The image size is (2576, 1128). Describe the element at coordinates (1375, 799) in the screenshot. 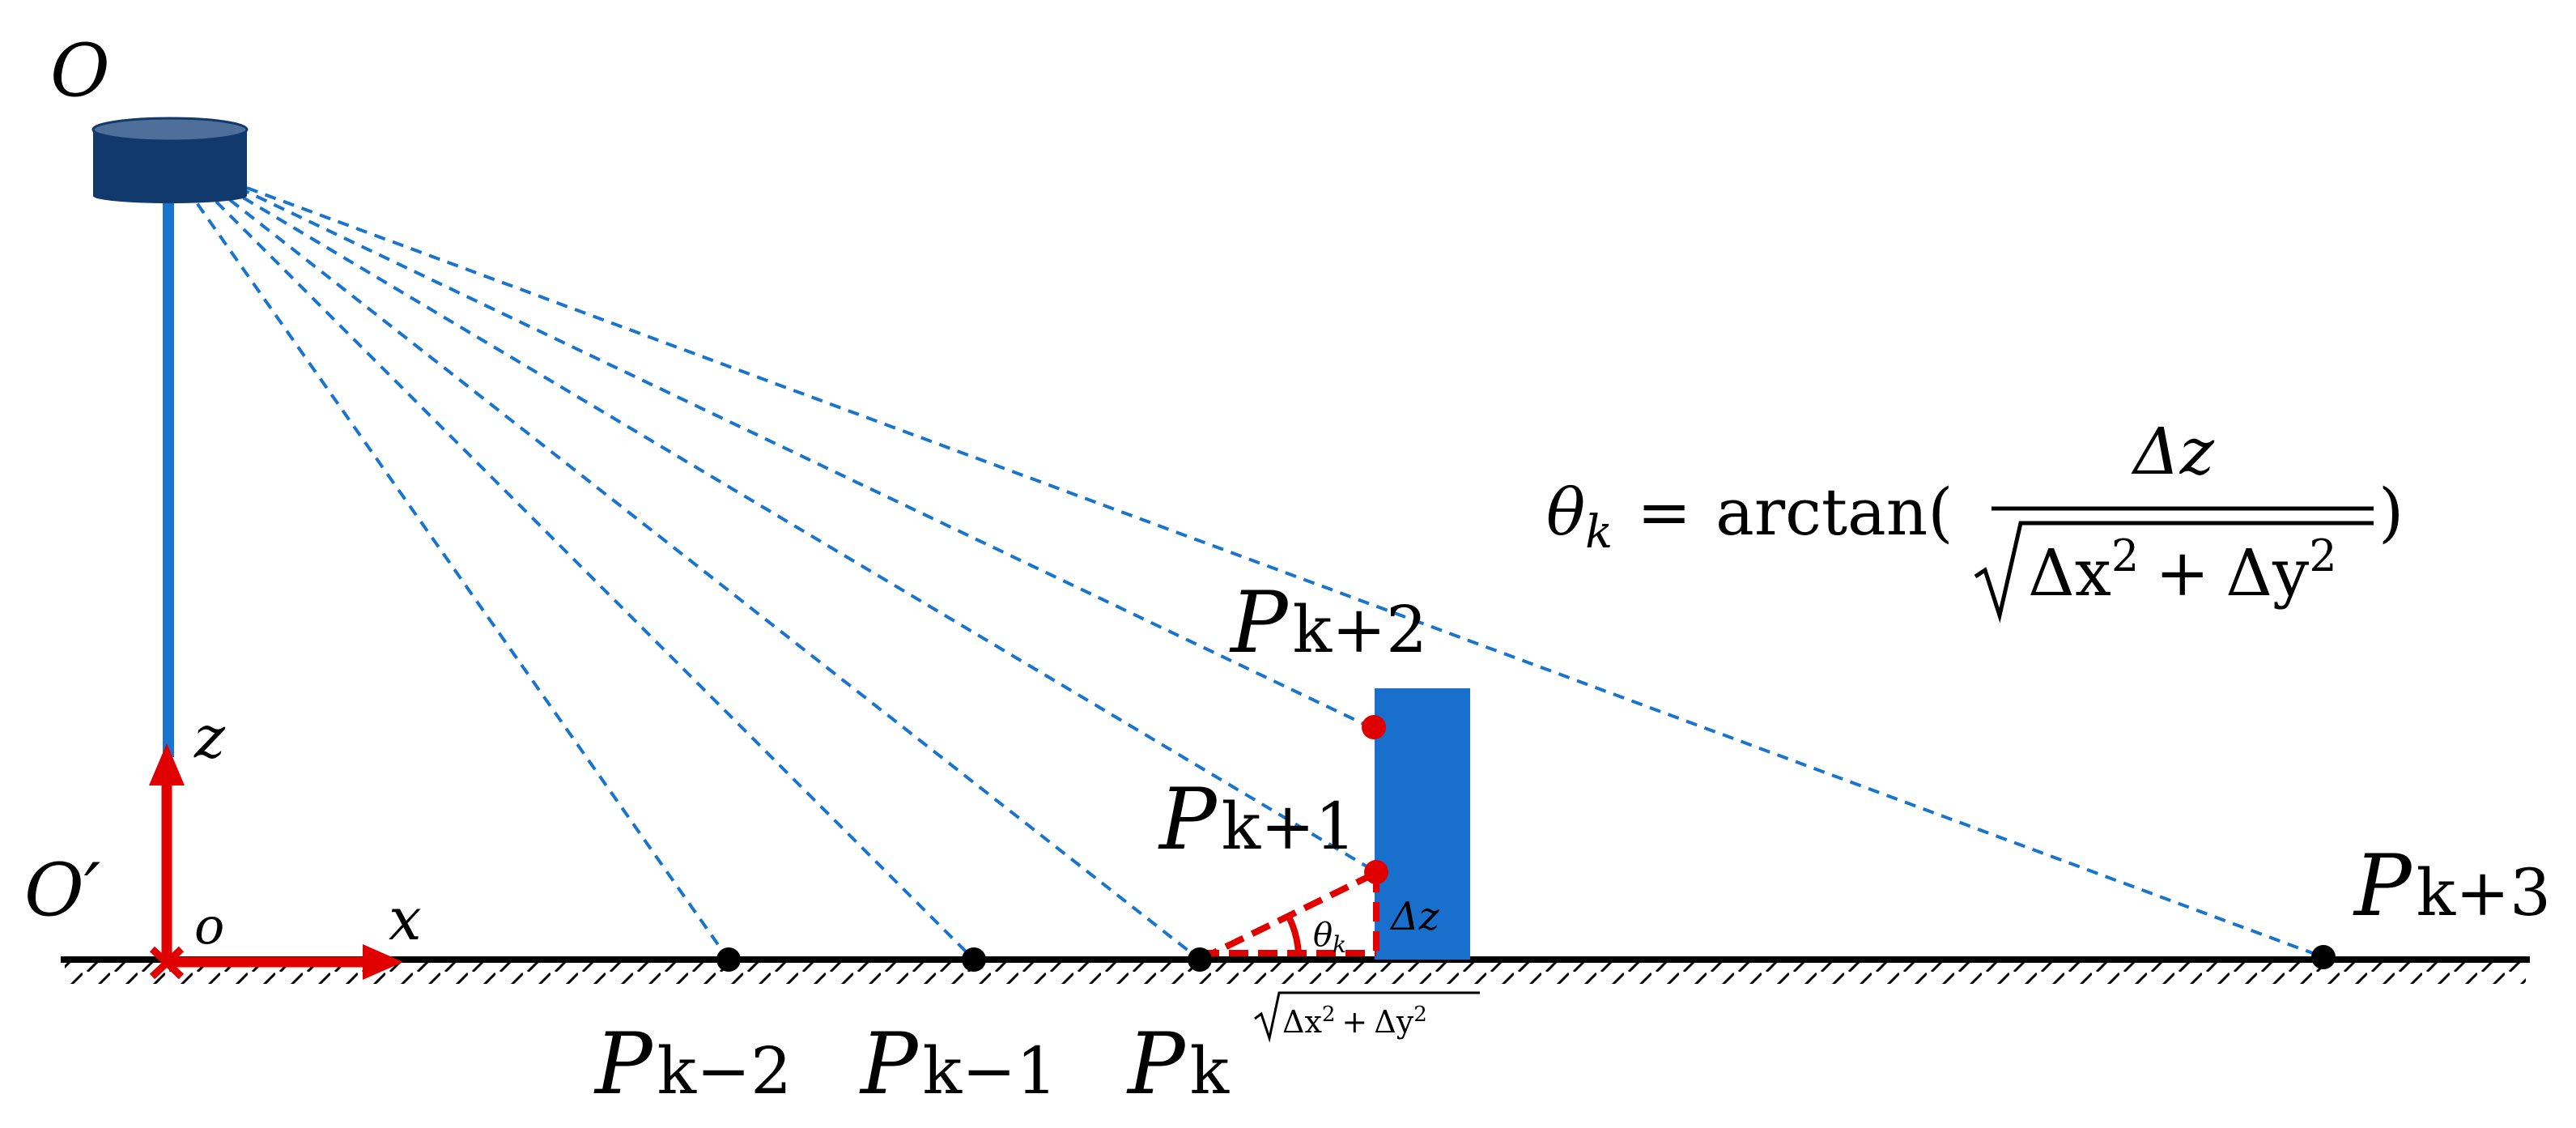

I see `obstacle-points` at that location.